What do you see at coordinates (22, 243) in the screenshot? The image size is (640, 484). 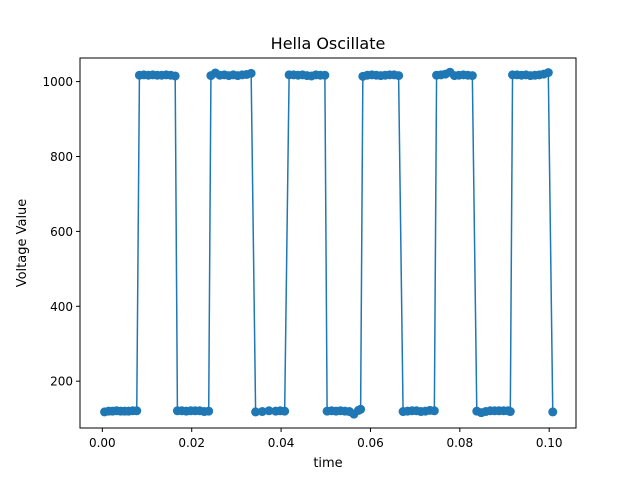 I see `y-axis-label: Voltage Value` at bounding box center [22, 243].